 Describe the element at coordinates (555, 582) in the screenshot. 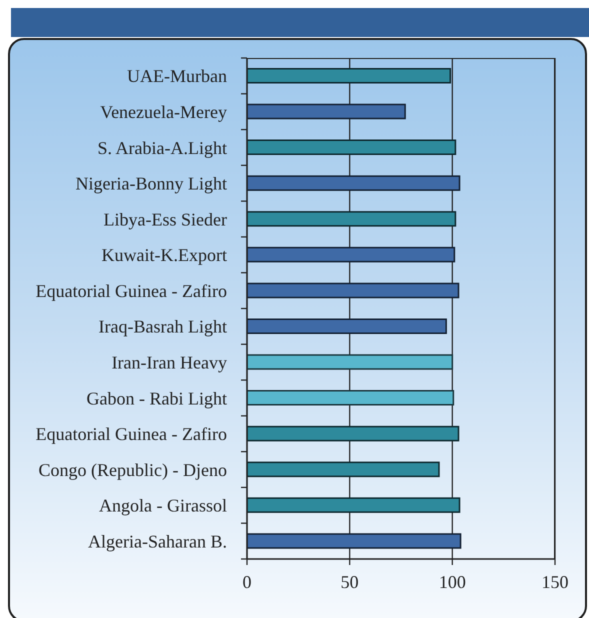

I see `x-tick-label: 150` at that location.